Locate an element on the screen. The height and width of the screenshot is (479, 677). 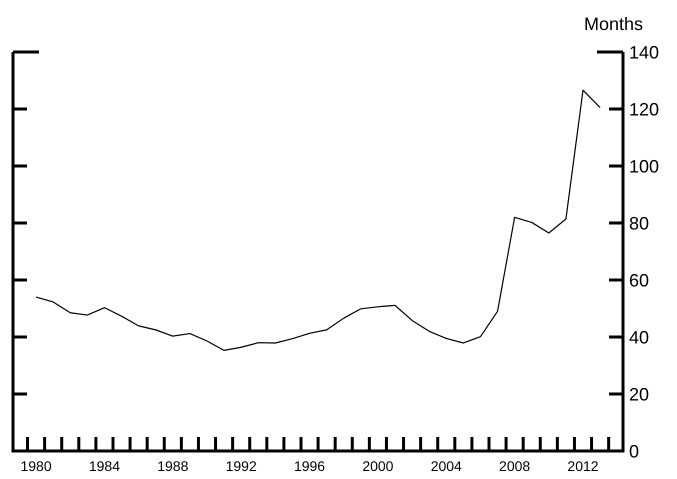
x-tick-label: 1980 is located at coordinates (36, 466).